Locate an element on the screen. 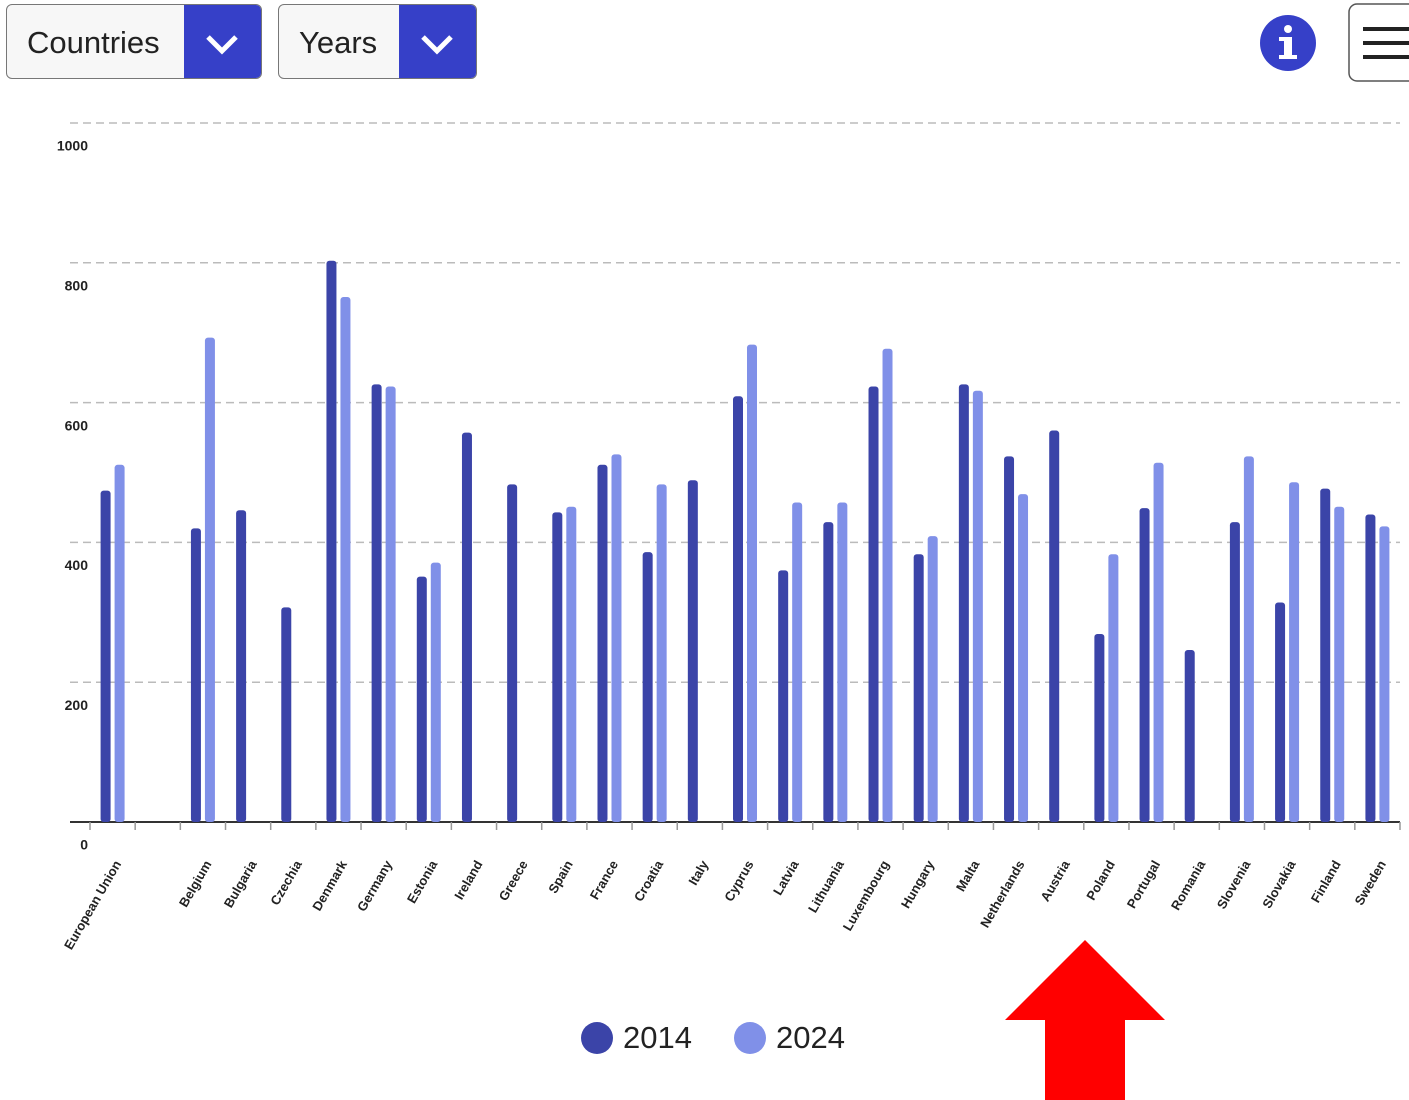  x-tick-label: Bulgaria is located at coordinates (240, 883).